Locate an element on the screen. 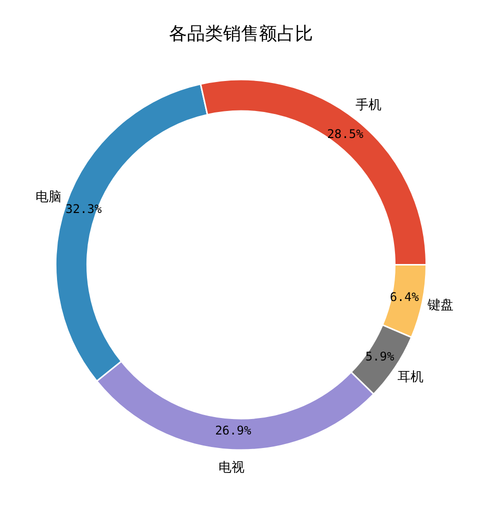 This screenshot has height=506, width=482. data-label: 5.9% is located at coordinates (380, 356).